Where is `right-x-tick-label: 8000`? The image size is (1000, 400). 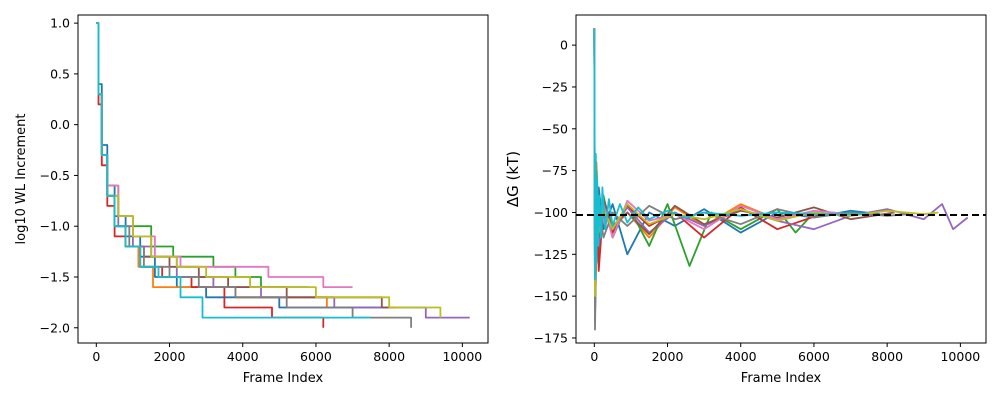
right-x-tick-label: 8000 is located at coordinates (887, 356).